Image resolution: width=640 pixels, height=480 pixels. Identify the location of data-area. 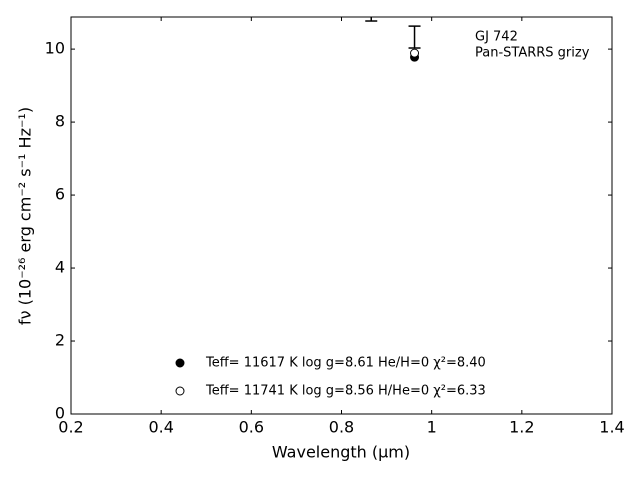
(393, 39).